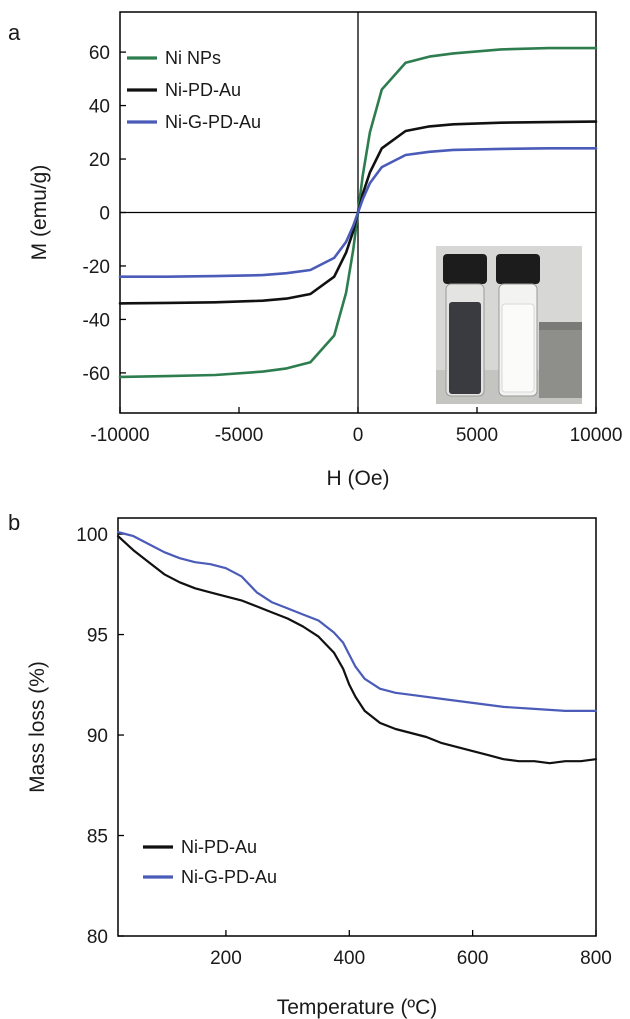  Describe the element at coordinates (560, 360) in the screenshot. I see `magnet-block` at that location.